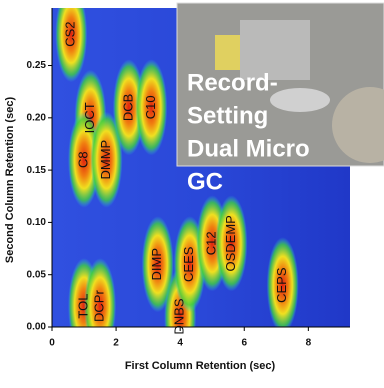  What do you see at coordinates (116, 343) in the screenshot?
I see `x-tick-label: 2` at bounding box center [116, 343].